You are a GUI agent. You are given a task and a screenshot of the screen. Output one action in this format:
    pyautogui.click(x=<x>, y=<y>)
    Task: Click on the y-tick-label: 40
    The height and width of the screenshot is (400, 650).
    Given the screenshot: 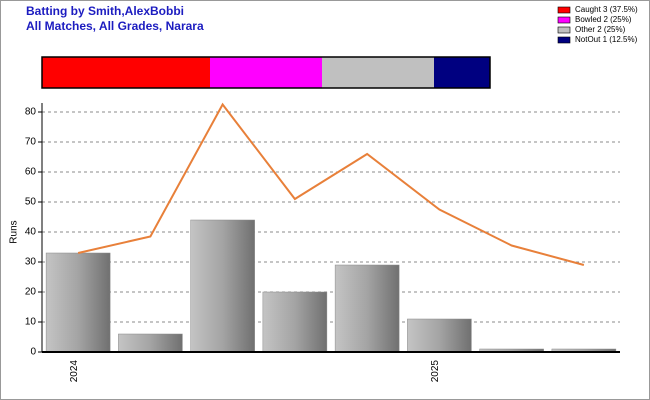 What is the action you would take?
    pyautogui.click(x=31, y=232)
    